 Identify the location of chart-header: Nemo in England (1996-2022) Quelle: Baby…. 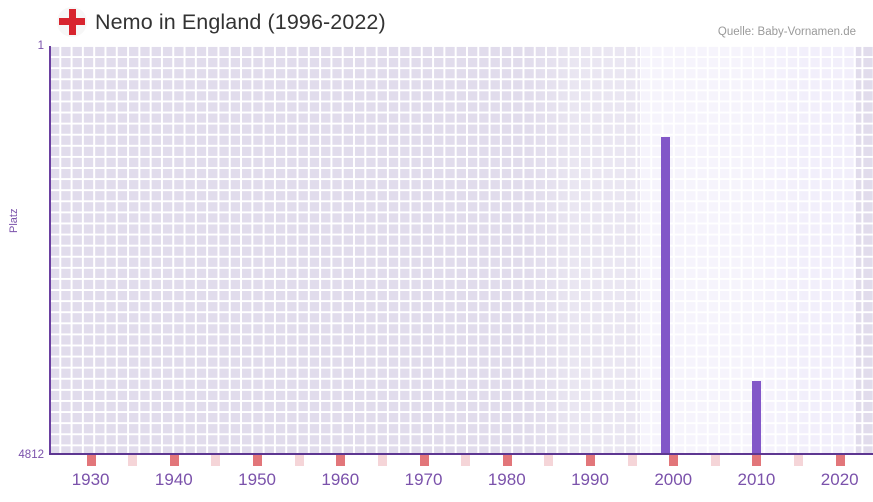
(436, 23).